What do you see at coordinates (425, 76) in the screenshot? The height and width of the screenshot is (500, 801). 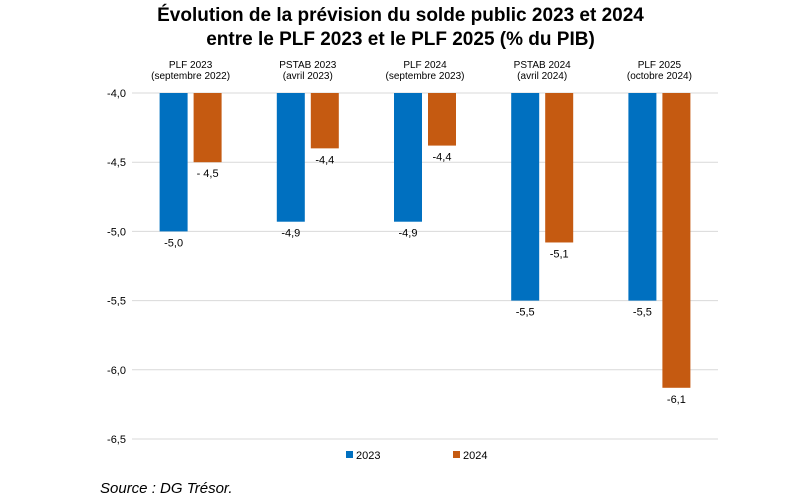 I see `category-label: (septembre 2023)` at bounding box center [425, 76].